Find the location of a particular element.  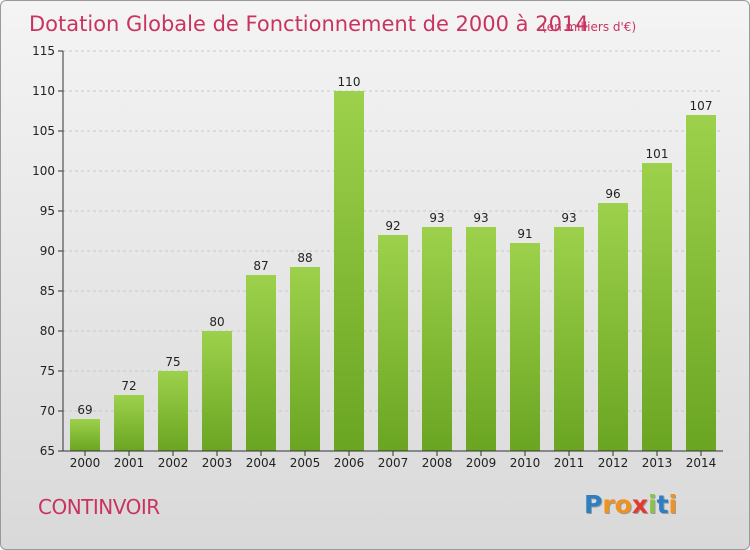

y-tick-label: 115 is located at coordinates (43, 51).